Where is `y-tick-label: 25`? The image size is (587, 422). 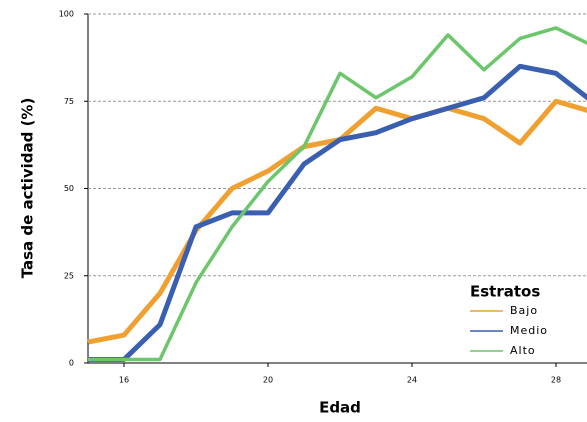
y-tick-label: 25 is located at coordinates (69, 275).